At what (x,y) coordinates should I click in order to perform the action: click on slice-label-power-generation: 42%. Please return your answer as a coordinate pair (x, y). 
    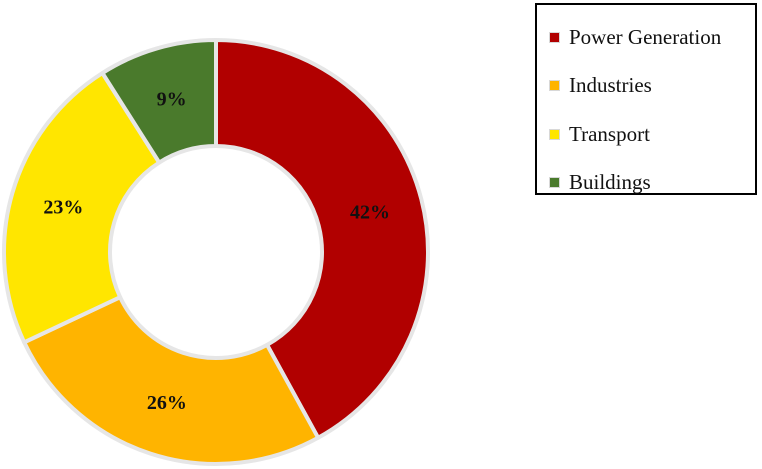
    Looking at the image, I should click on (370, 212).